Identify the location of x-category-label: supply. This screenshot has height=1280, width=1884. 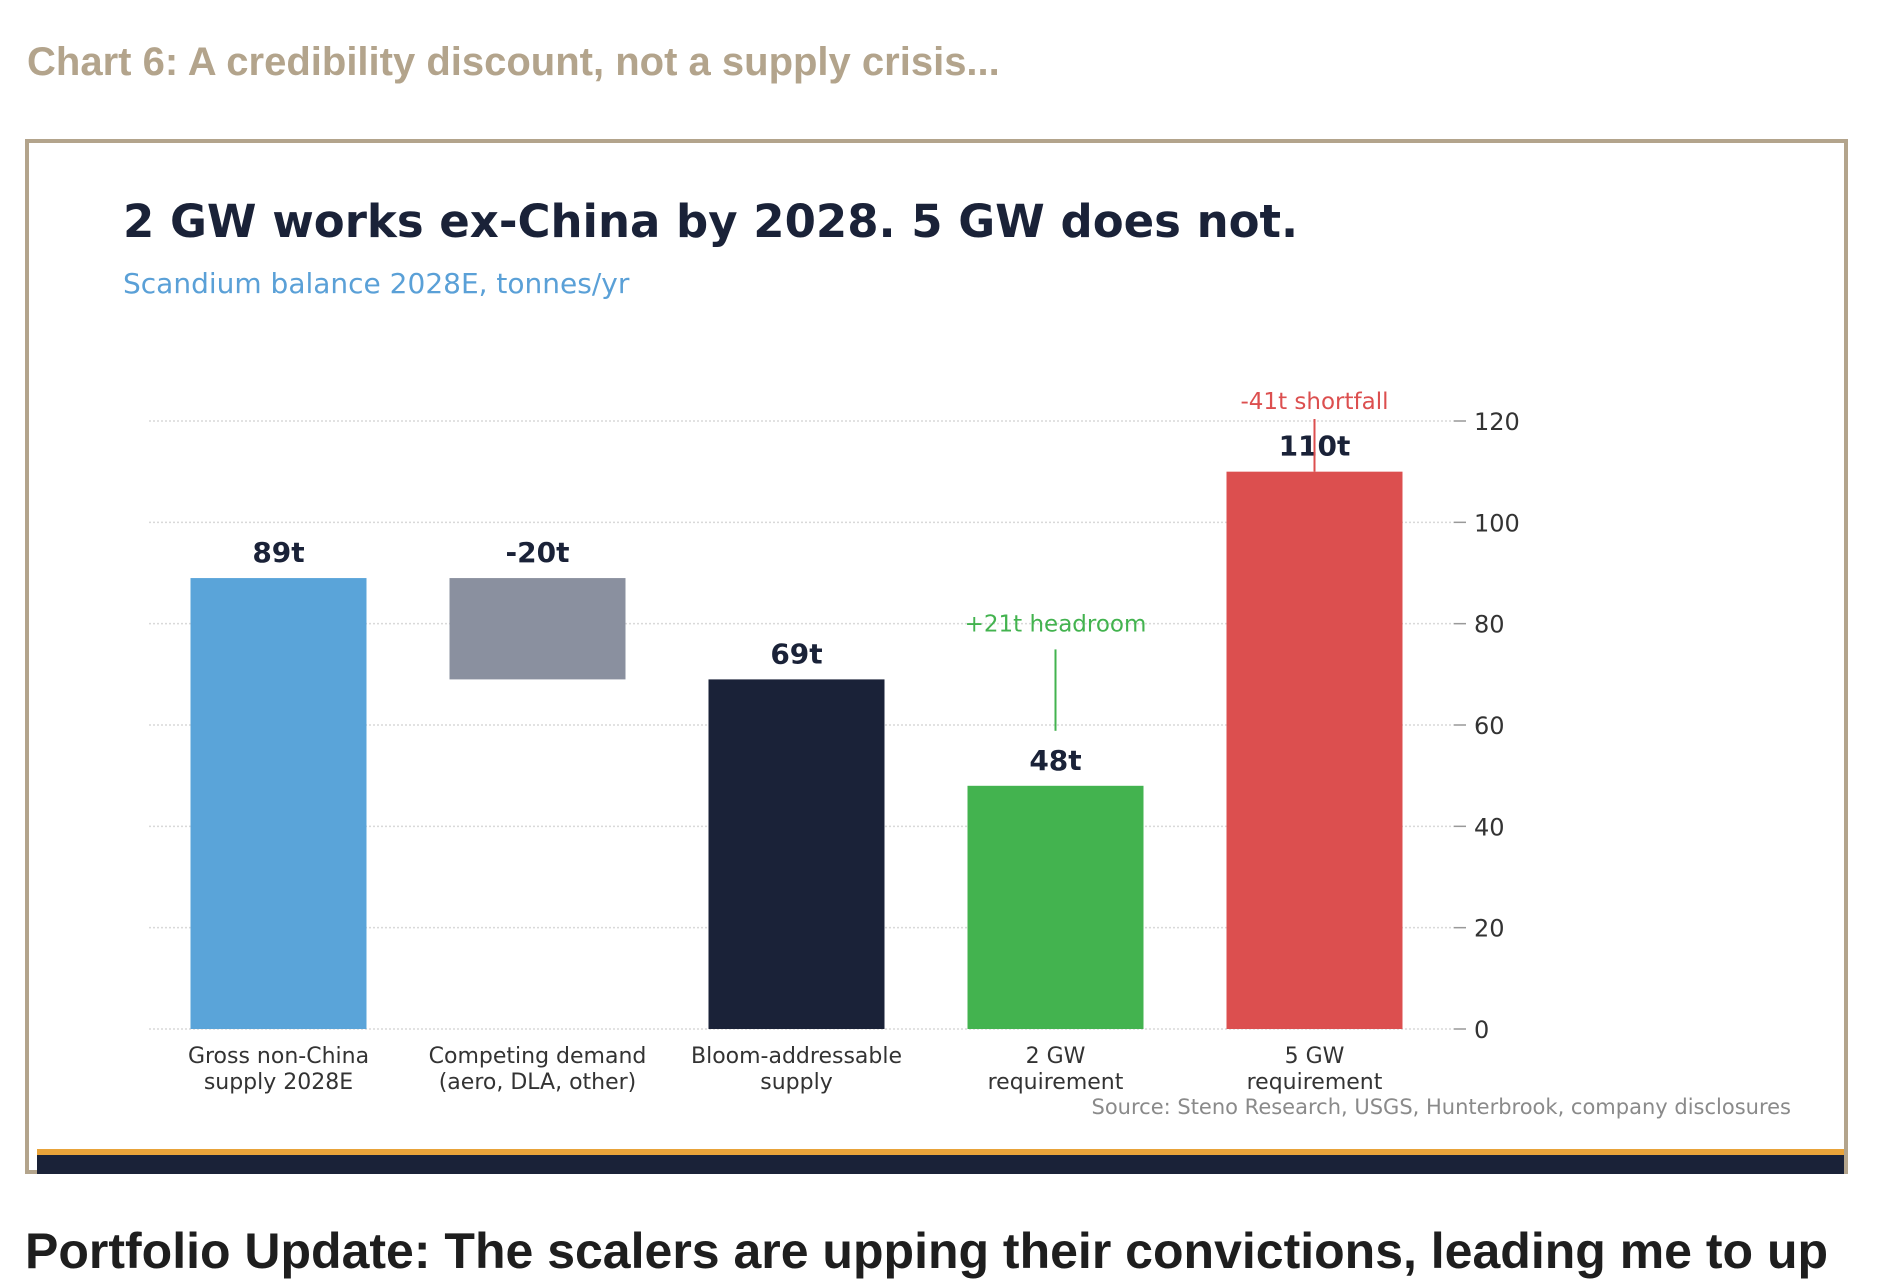
(796, 1082).